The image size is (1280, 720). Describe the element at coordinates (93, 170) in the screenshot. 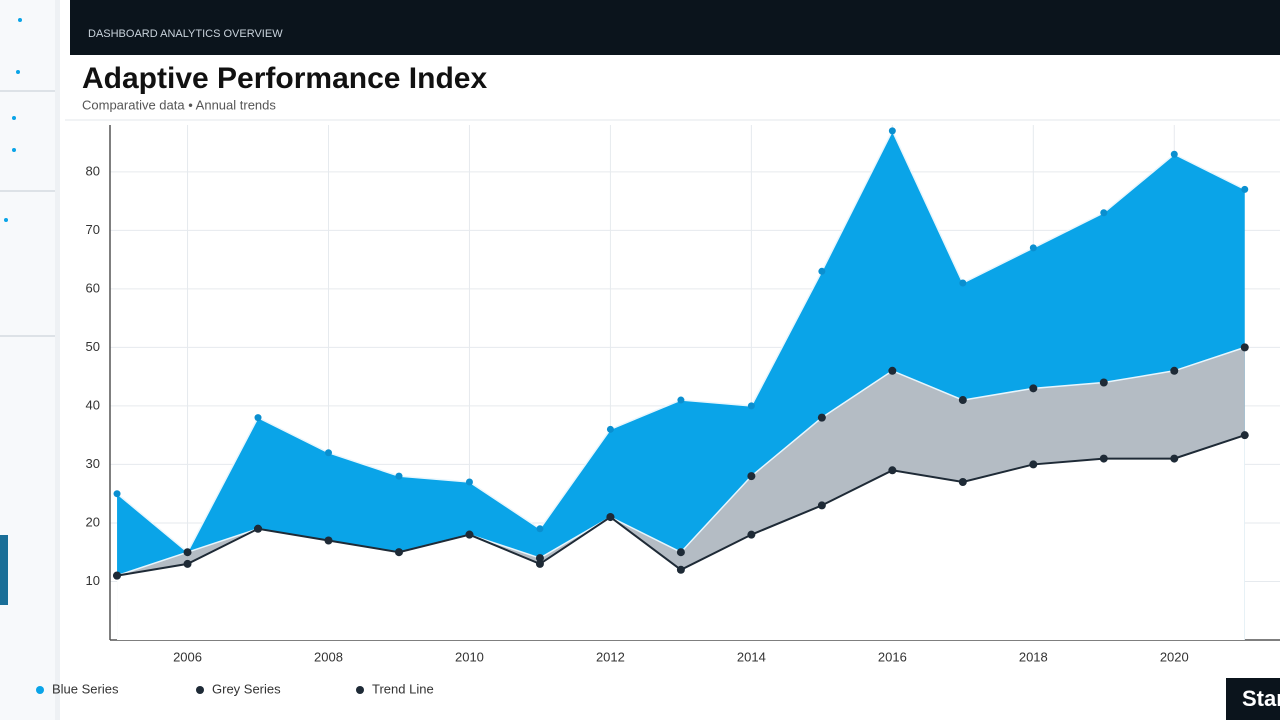

I see `y-tick-label: 80` at that location.